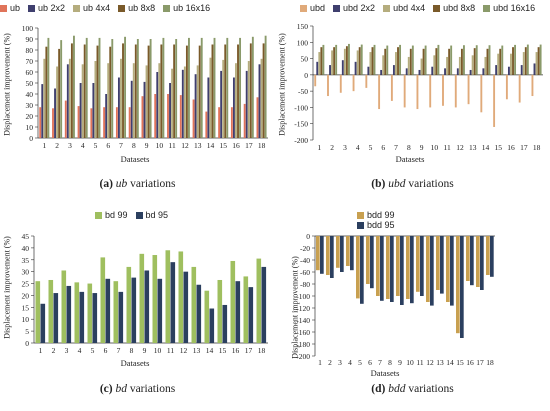 This screenshot has width=550, height=411. I want to click on y-tick-label-d-10: 0, so click(308, 236).